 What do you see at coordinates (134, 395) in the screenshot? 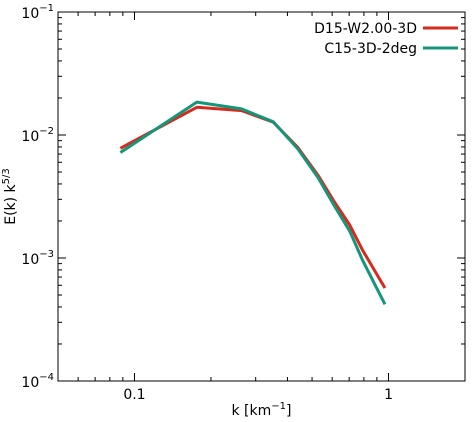
I see `x-tick-label: 0.1` at bounding box center [134, 395].